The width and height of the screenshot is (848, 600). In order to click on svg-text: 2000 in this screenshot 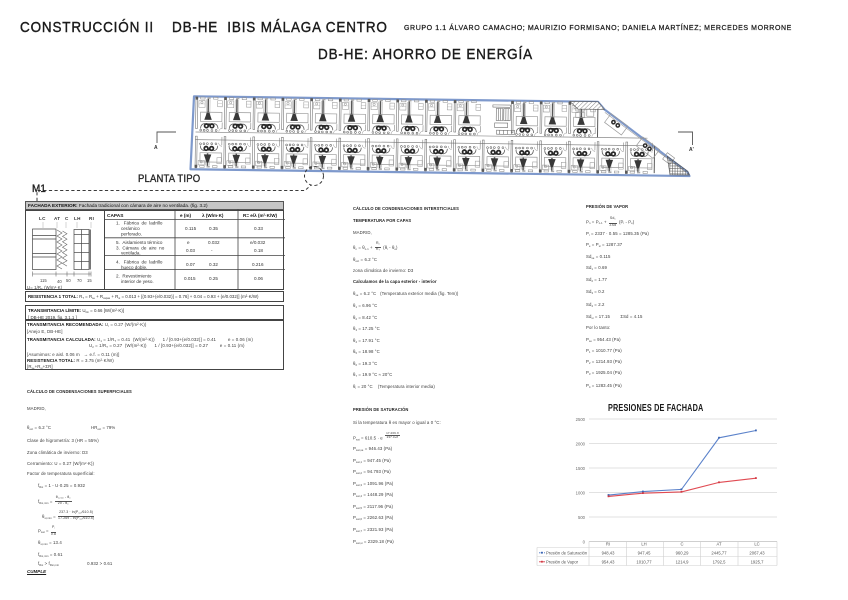, I will do `click(581, 443)`.